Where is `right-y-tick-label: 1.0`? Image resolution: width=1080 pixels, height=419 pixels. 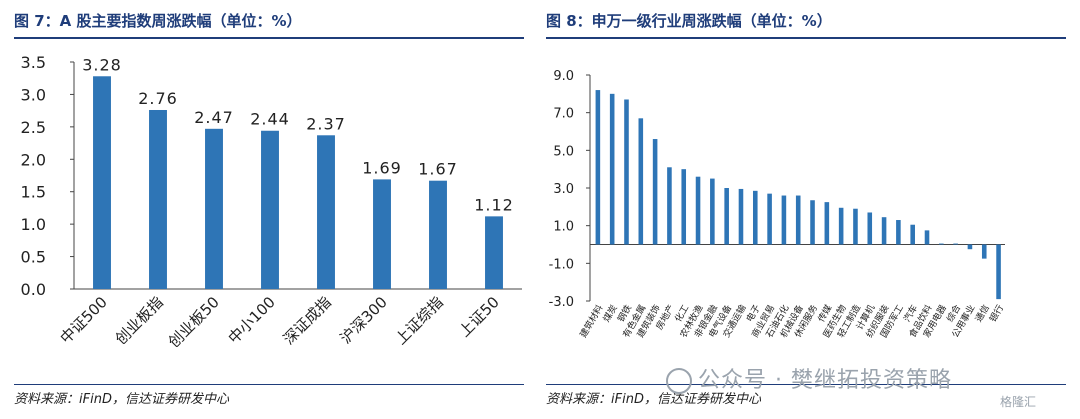 right-y-tick-label: 1.0 is located at coordinates (563, 227).